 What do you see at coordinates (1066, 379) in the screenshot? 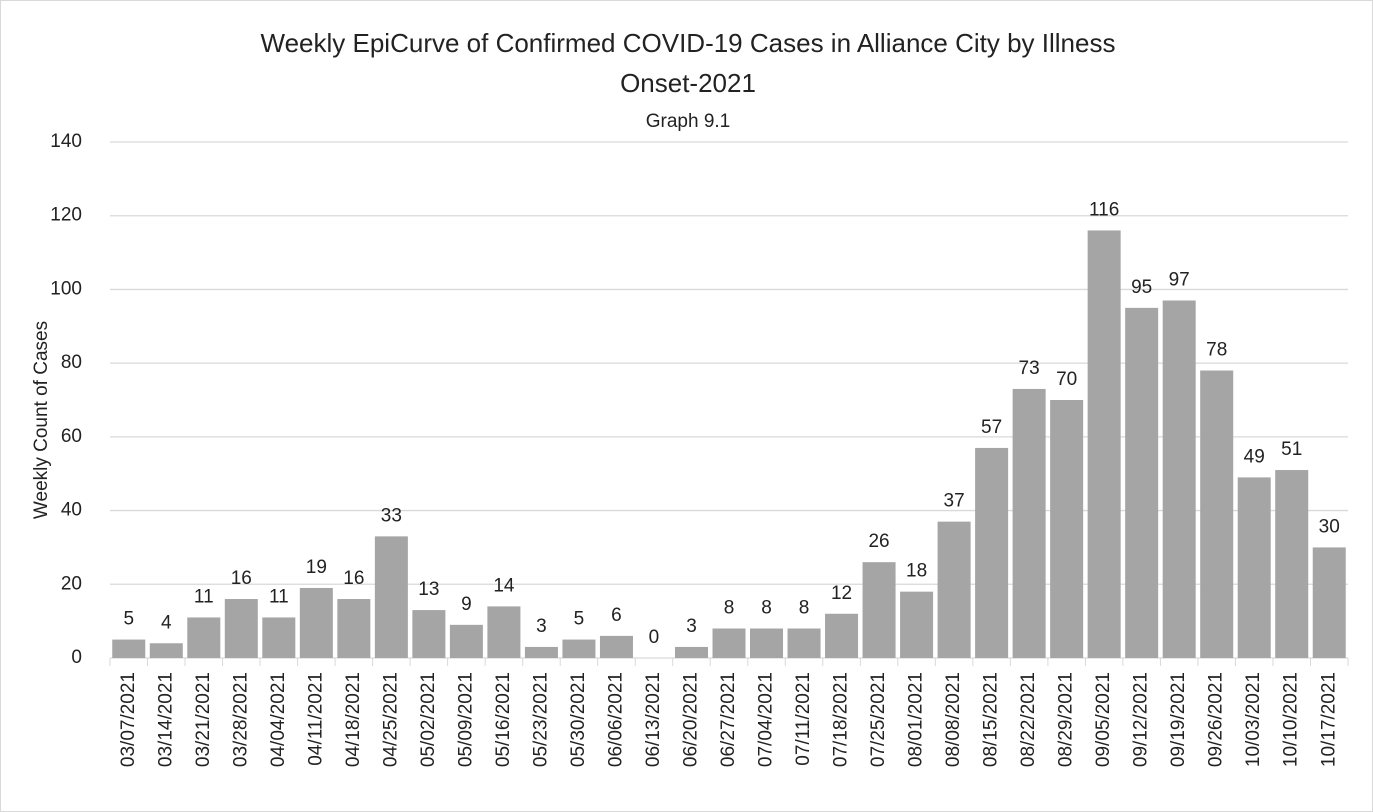
I see `data-label: 70` at bounding box center [1066, 379].